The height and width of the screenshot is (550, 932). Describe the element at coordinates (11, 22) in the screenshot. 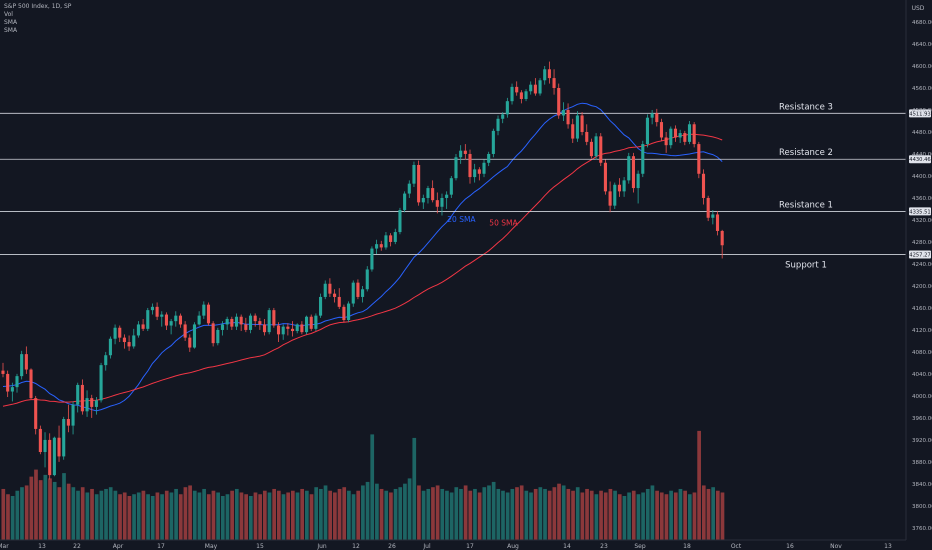

I see `legend-sma-20: SMA` at that location.